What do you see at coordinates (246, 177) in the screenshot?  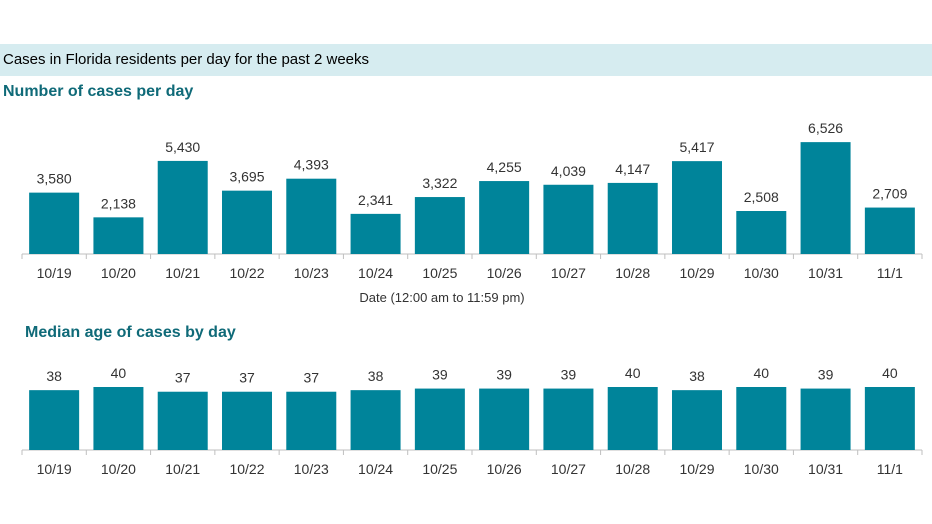 I see `bar-value-label: 3,695` at bounding box center [246, 177].